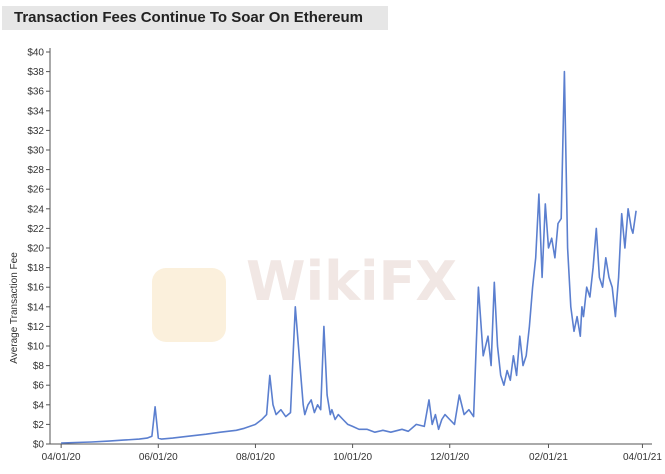 This screenshot has width=665, height=474. I want to click on y-tick-label: $16, so click(35, 288).